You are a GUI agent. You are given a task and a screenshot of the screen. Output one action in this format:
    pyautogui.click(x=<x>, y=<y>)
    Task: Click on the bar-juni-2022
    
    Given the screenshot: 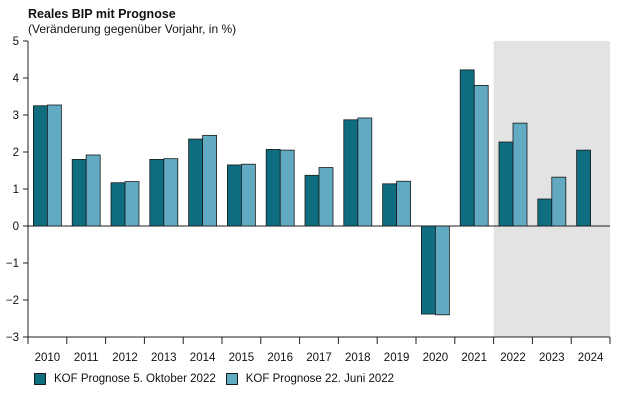 What is the action you would take?
    pyautogui.click(x=520, y=174)
    